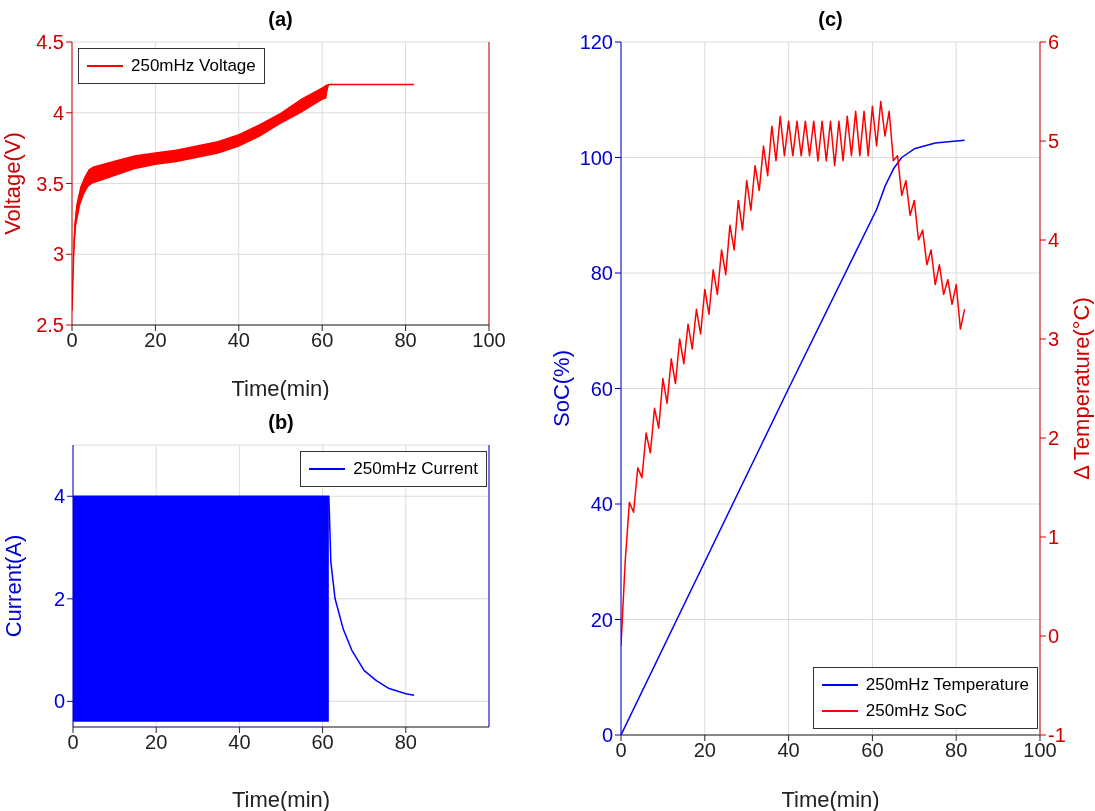 The width and height of the screenshot is (1095, 811). What do you see at coordinates (489, 340) in the screenshot?
I see `x-tick-label: 100` at bounding box center [489, 340].